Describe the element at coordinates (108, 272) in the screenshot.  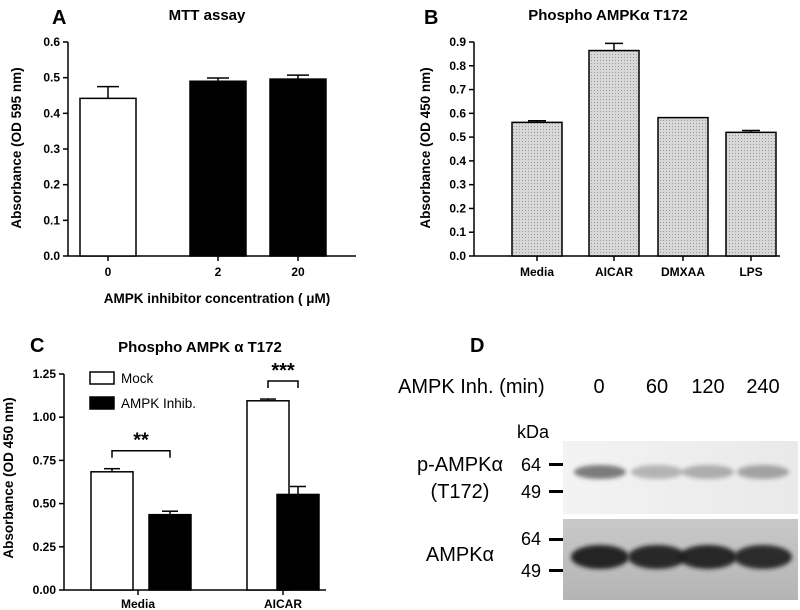
I see `x-tick-label: 0` at that location.